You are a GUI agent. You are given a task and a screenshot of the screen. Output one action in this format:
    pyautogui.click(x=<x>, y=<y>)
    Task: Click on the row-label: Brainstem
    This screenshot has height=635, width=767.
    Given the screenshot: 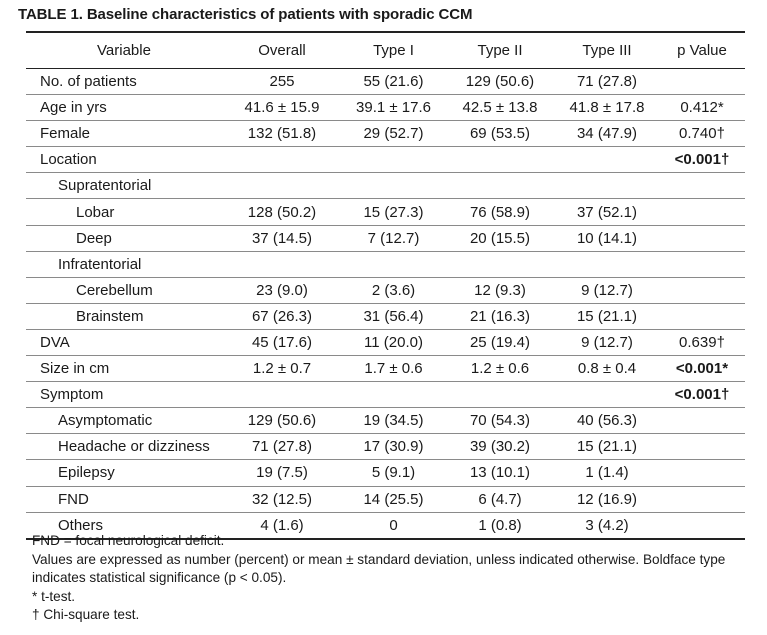 What is the action you would take?
    pyautogui.click(x=124, y=316)
    